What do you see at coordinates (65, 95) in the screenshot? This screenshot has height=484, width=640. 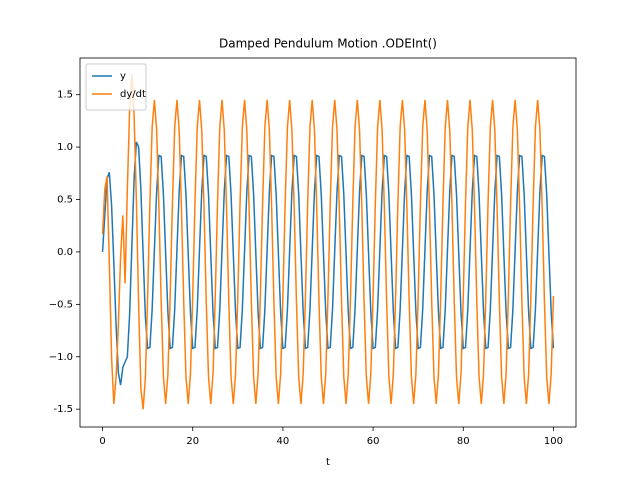 I see `y-tick-label: 1.5` at bounding box center [65, 95].